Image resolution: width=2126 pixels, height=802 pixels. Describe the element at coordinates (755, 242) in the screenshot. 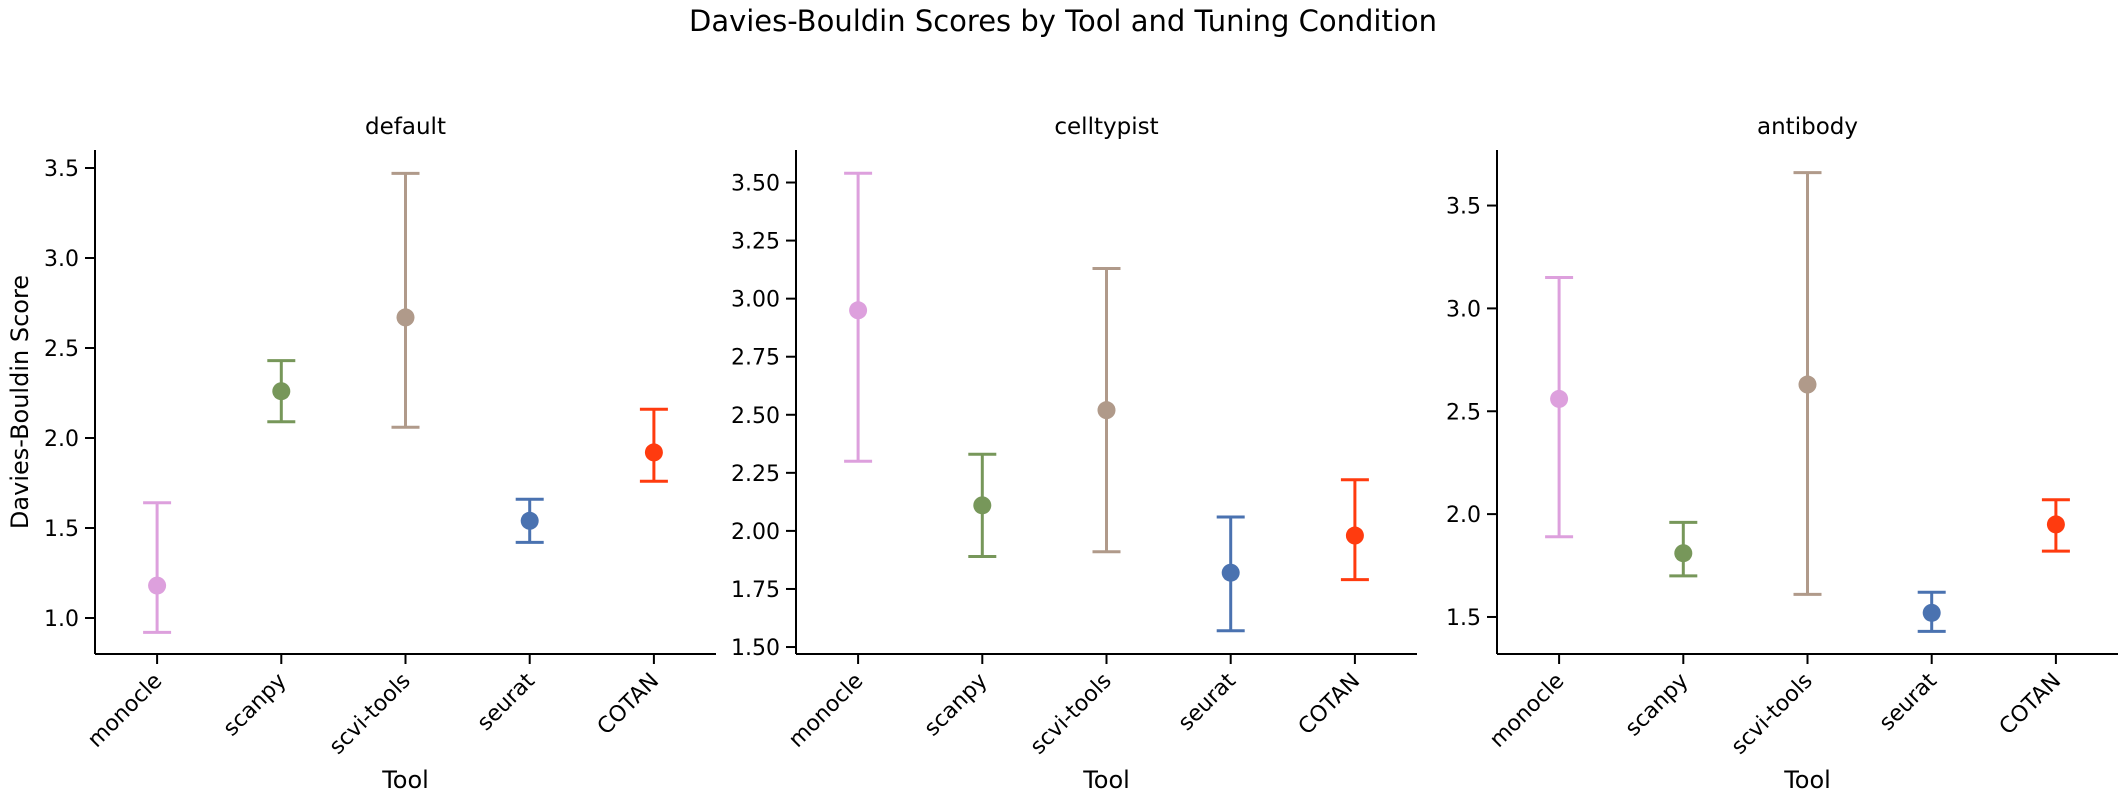

I see `y-tick-label: 3.25` at that location.